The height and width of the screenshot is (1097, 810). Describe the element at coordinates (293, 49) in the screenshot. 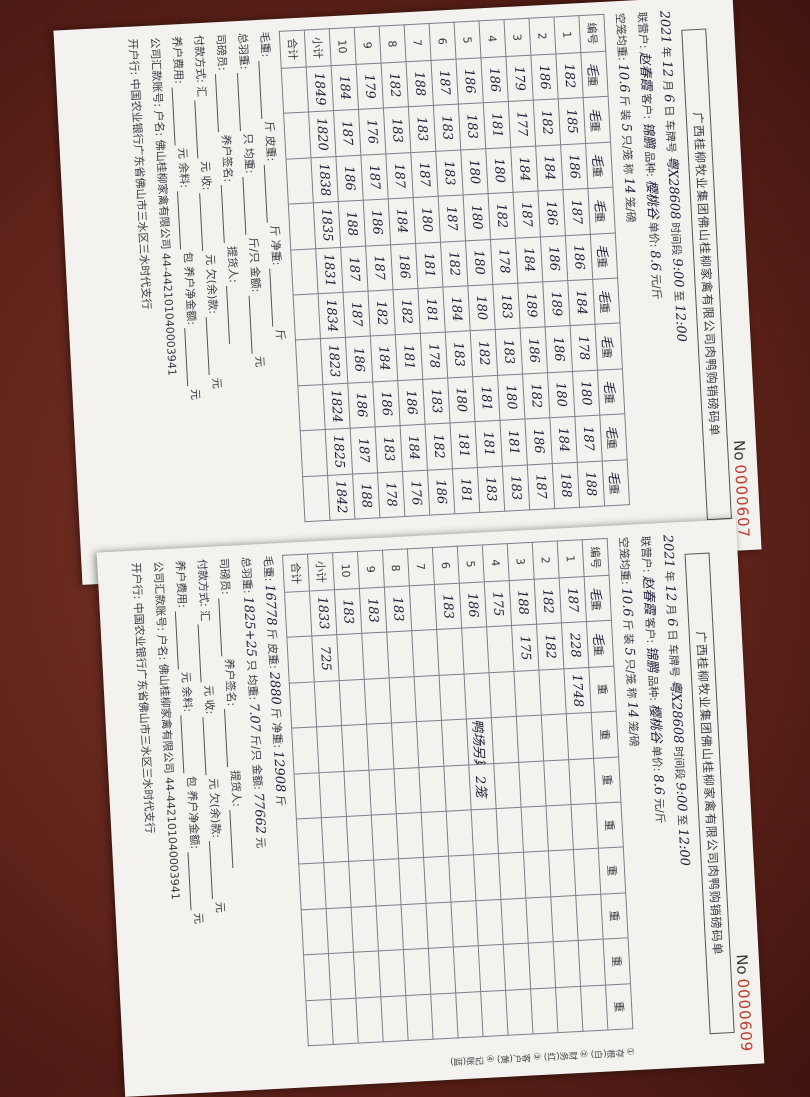

I see `row-label: 合计` at that location.